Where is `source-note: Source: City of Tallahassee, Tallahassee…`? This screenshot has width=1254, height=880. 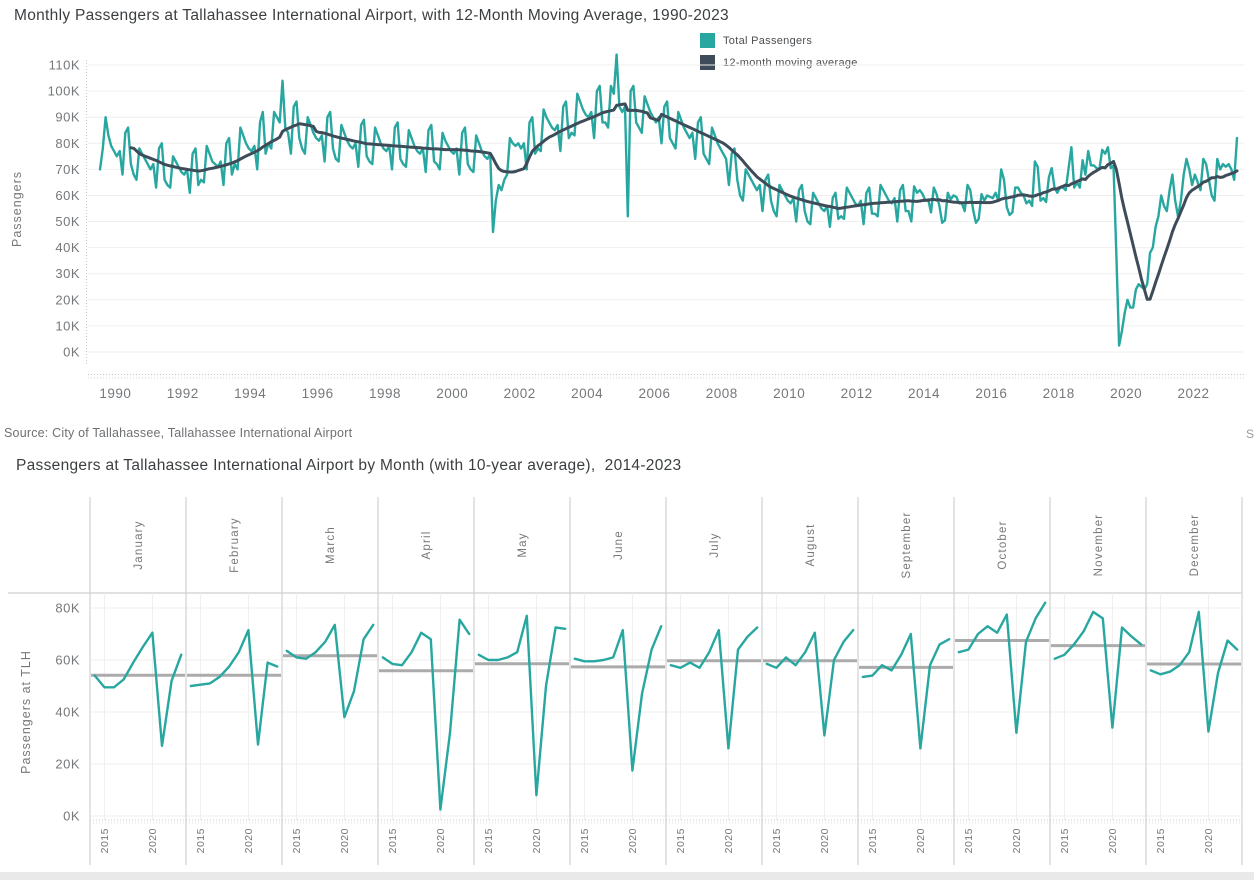 source-note: Source: City of Tallahassee, Tallahassee… is located at coordinates (178, 433).